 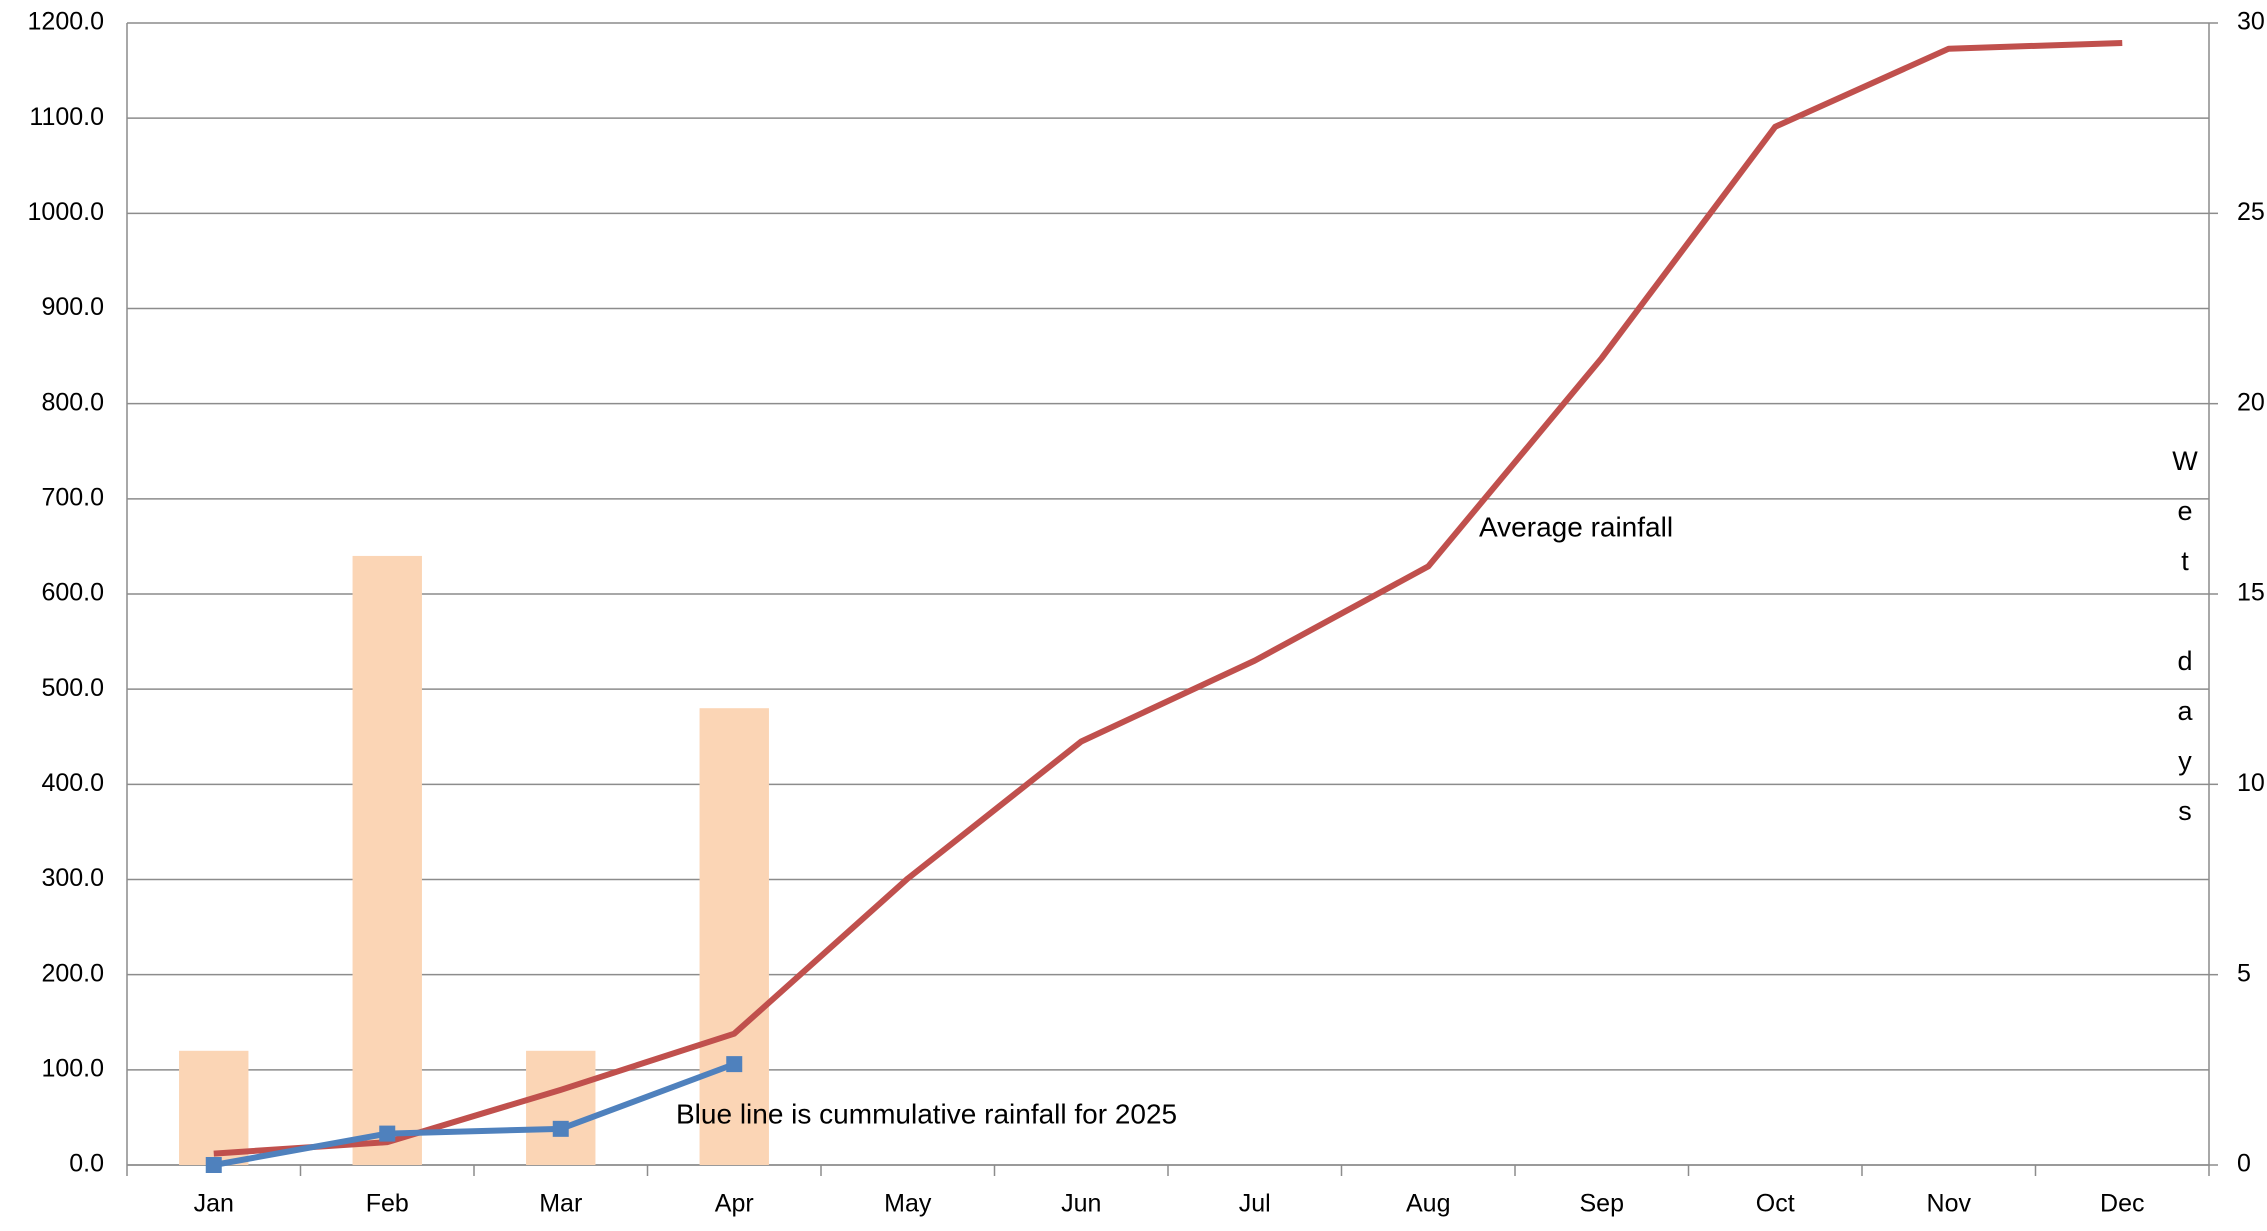 I want to click on y2-tick-label: 30, so click(x=2251, y=22).